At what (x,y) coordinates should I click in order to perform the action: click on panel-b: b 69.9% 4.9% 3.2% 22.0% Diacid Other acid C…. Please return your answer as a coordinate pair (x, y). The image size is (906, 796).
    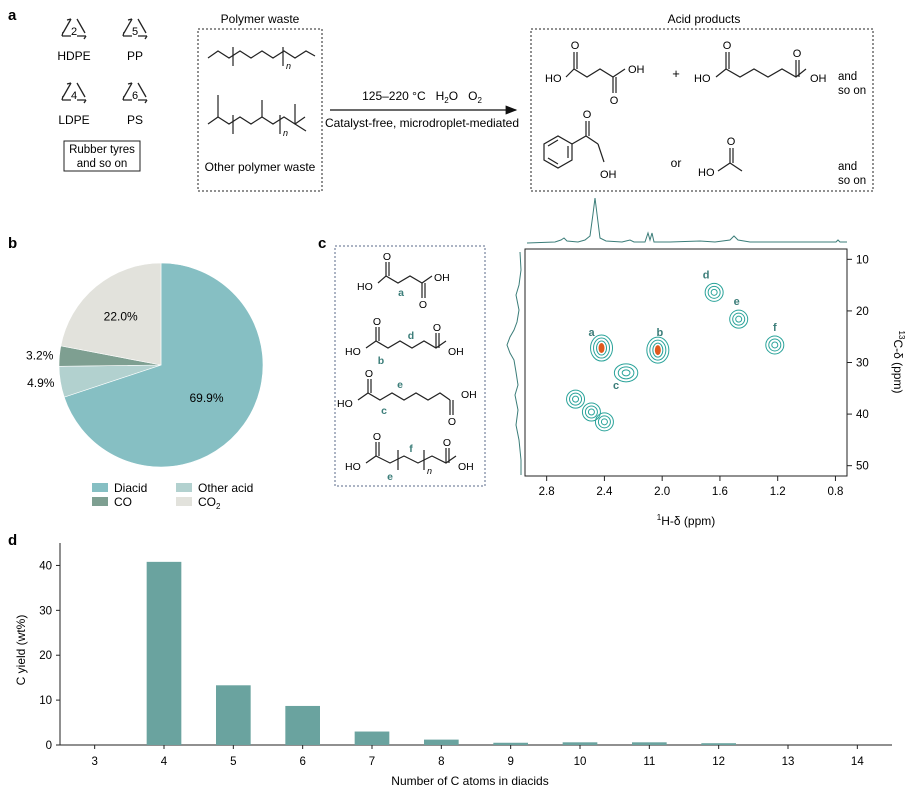
    Looking at the image, I should click on (136, 373).